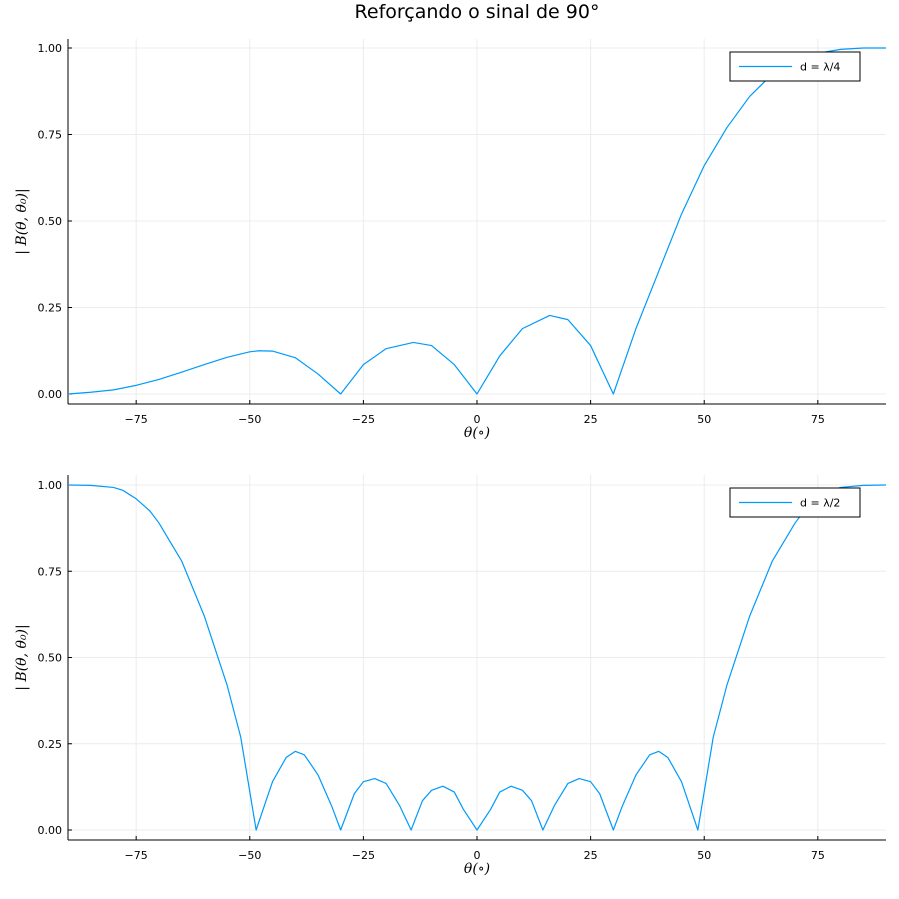  Describe the element at coordinates (820, 67) in the screenshot. I see `legend-label: d = λ/4` at that location.